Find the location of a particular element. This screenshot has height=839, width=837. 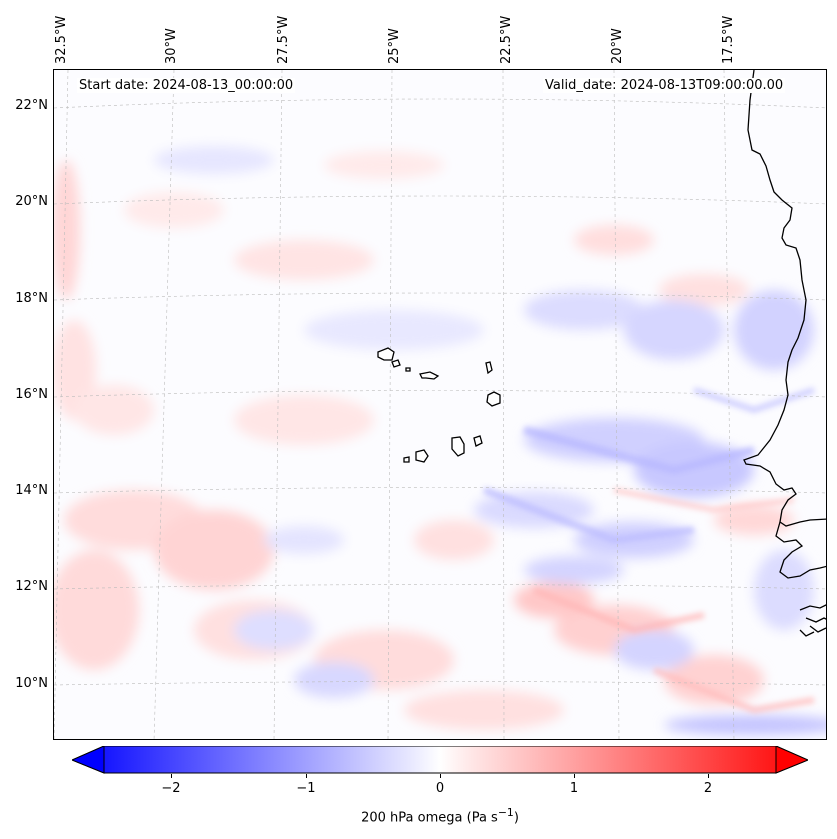

island-brava is located at coordinates (406, 459).